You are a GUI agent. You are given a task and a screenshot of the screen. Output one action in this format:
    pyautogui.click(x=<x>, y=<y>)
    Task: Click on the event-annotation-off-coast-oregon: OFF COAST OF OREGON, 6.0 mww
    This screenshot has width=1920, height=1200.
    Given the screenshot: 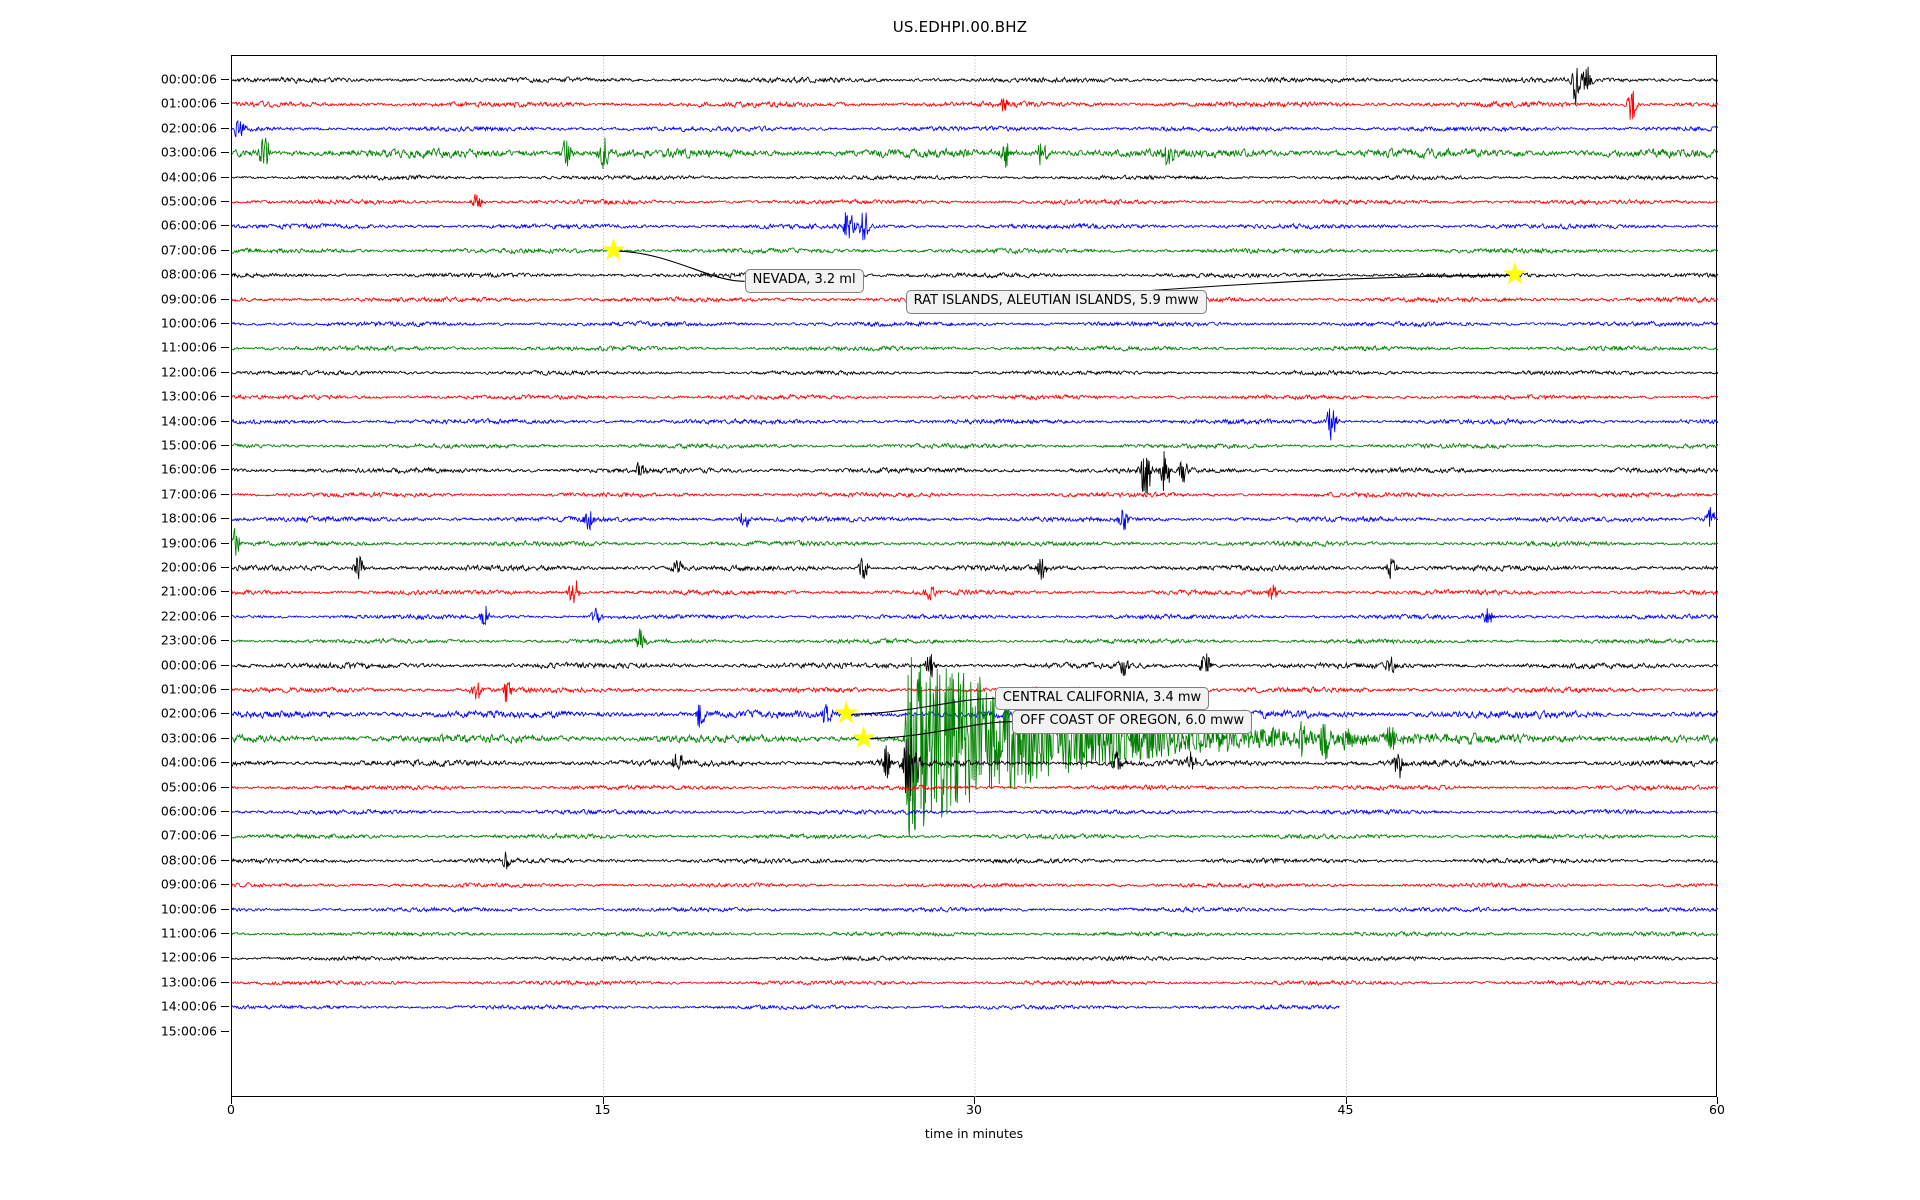 What is the action you would take?
    pyautogui.click(x=1132, y=721)
    